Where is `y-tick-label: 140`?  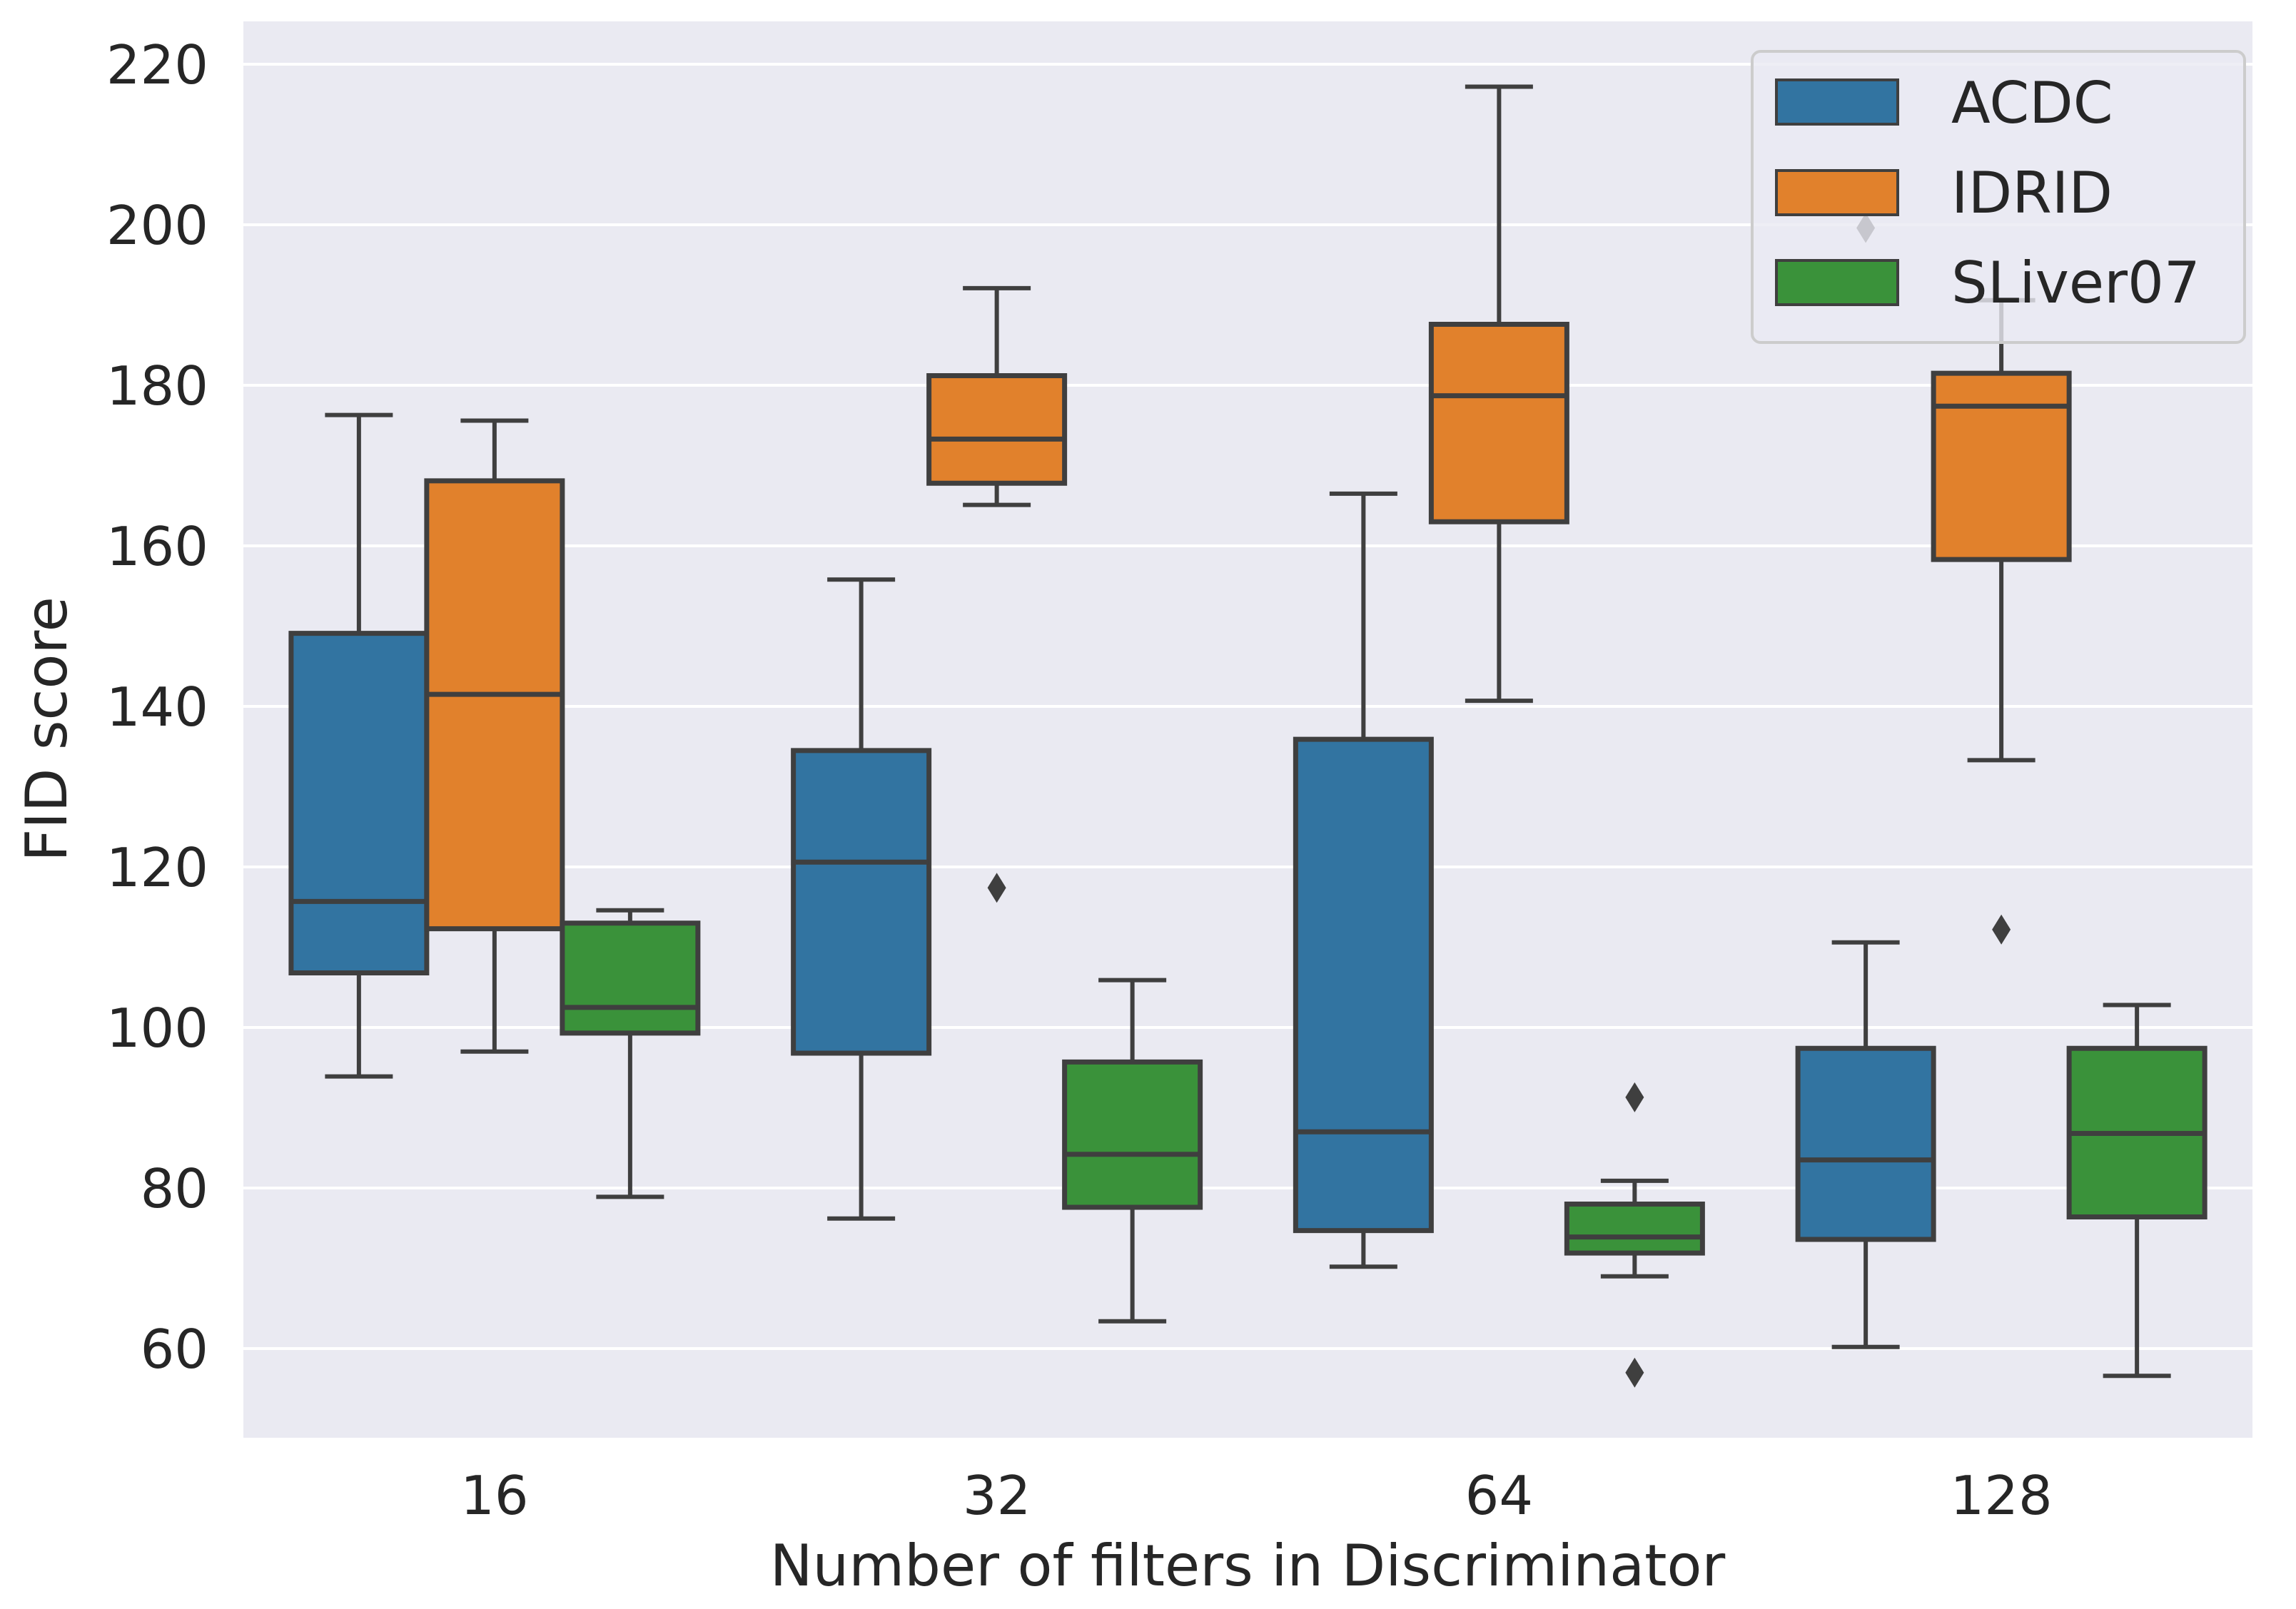
y-tick-label: 140 is located at coordinates (157, 707).